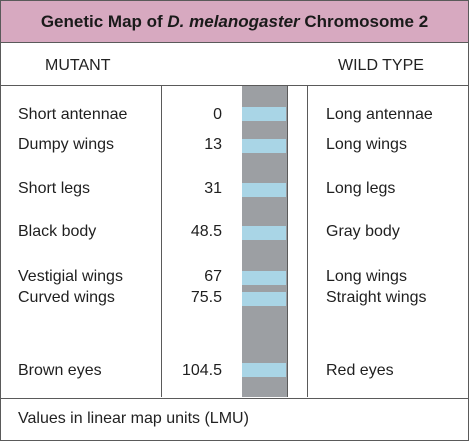 This screenshot has width=469, height=441. I want to click on wild-type-trait: Red eyes, so click(360, 370).